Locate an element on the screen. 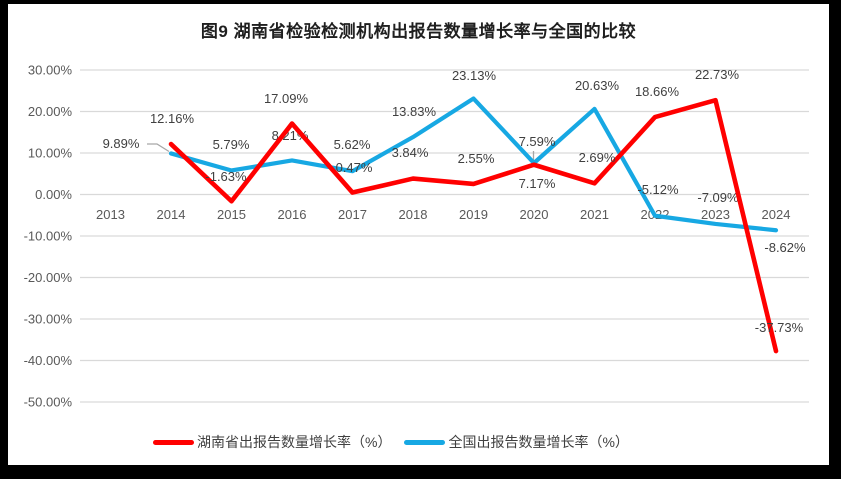 The width and height of the screenshot is (841, 479). data-label: 0.47% is located at coordinates (354, 167).